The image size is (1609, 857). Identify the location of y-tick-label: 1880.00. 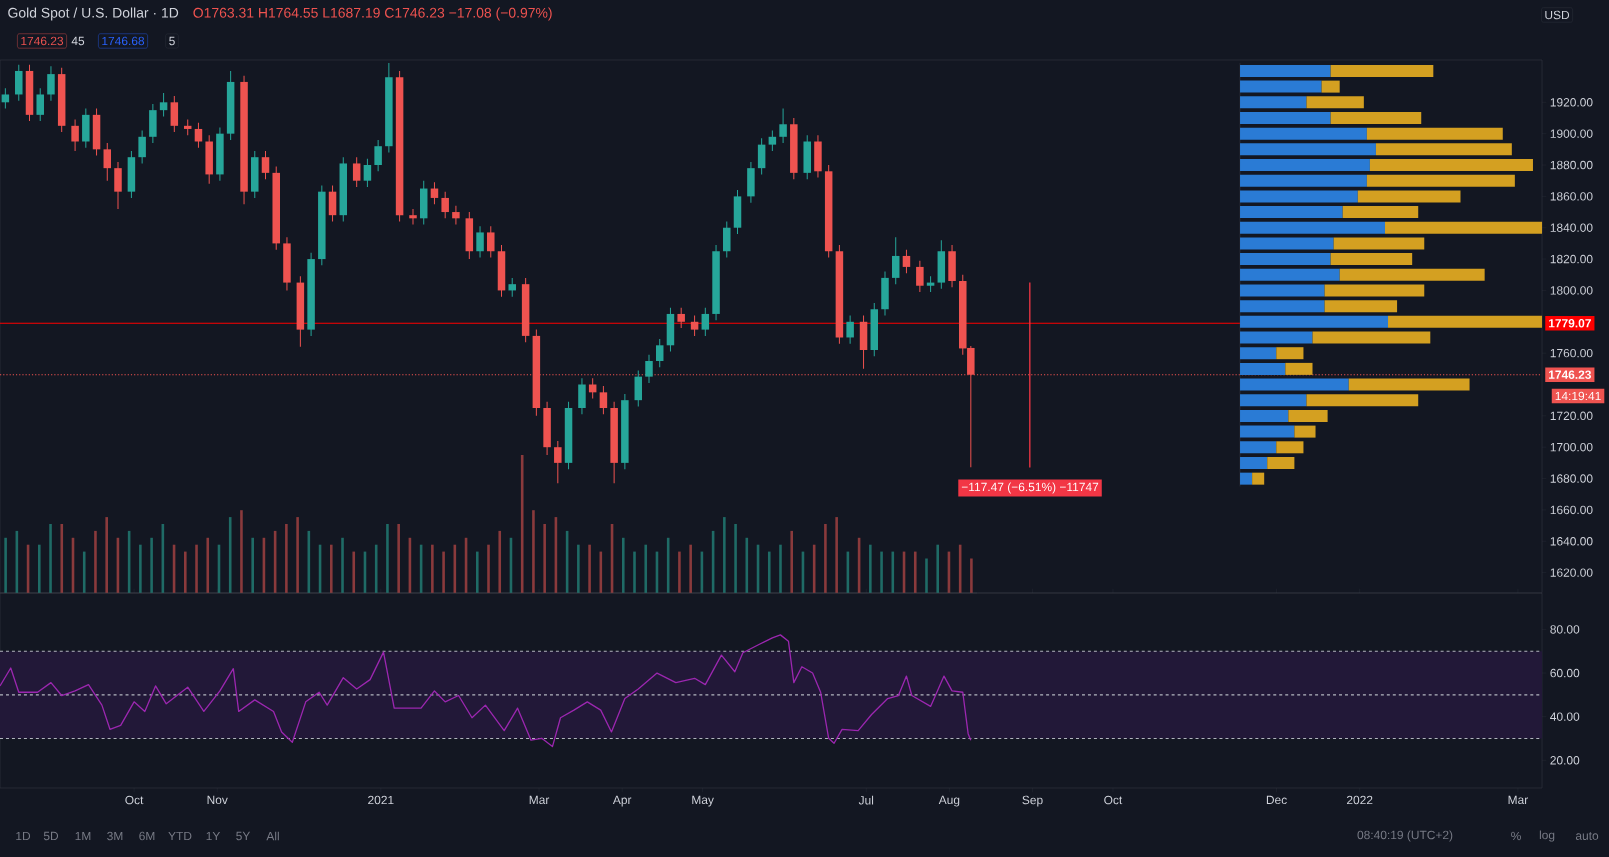
(1571, 165).